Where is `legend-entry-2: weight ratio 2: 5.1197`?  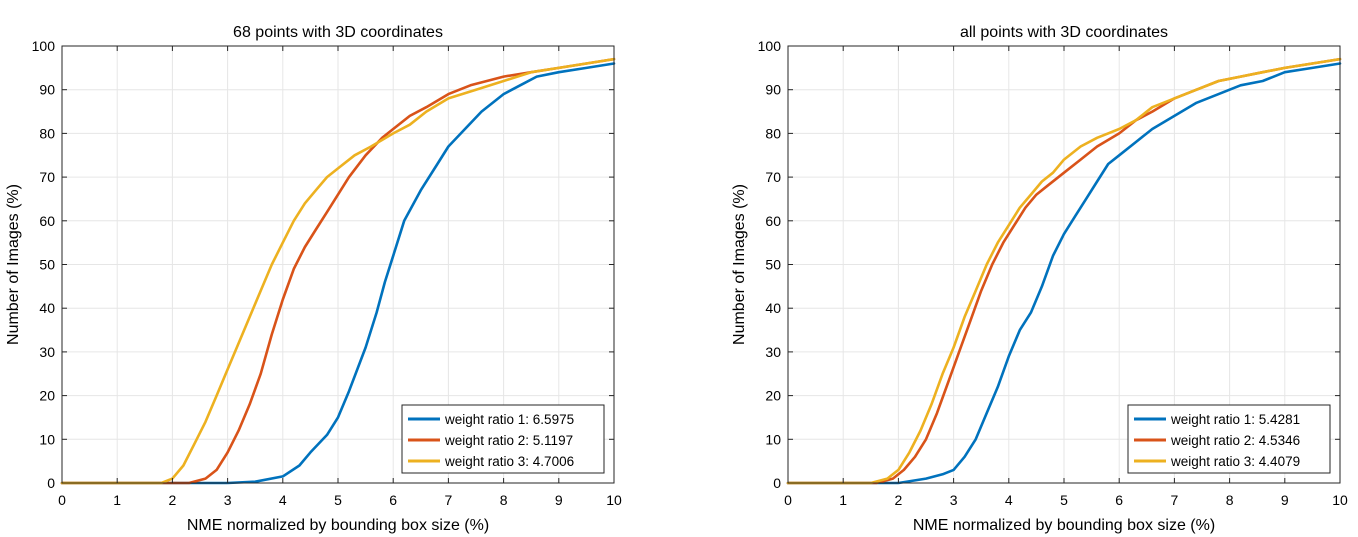 legend-entry-2: weight ratio 2: 5.1197 is located at coordinates (508, 440).